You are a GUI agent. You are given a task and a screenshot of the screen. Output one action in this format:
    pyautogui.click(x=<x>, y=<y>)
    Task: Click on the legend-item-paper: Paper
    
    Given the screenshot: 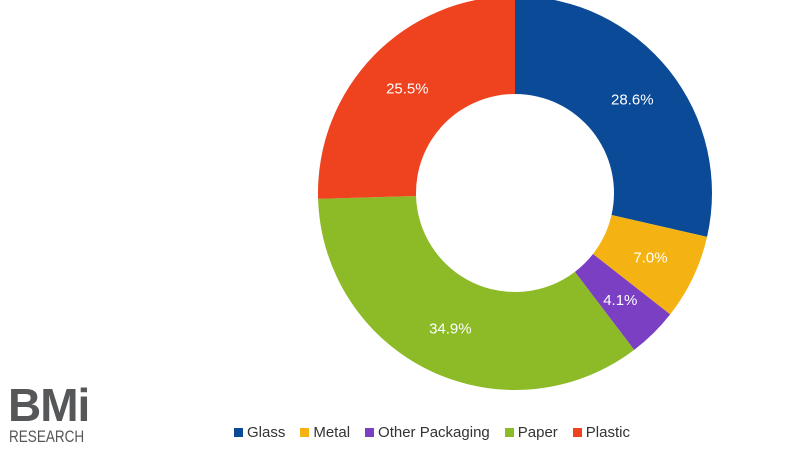 What is the action you would take?
    pyautogui.click(x=531, y=432)
    